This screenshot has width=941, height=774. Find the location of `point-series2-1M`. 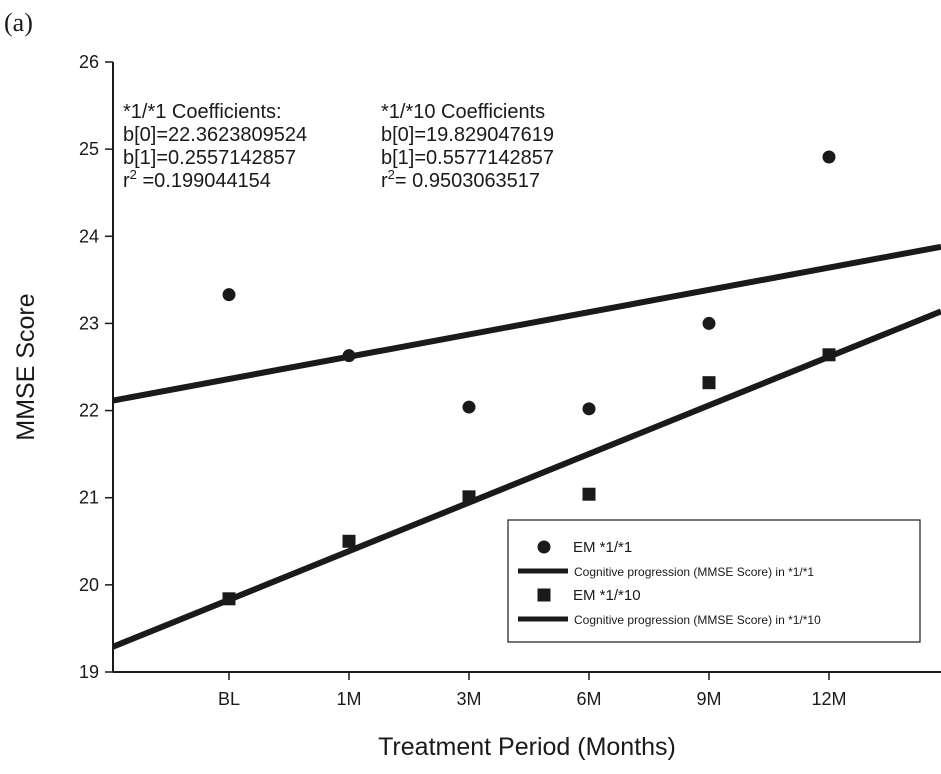

point-series2-1M is located at coordinates (349, 541).